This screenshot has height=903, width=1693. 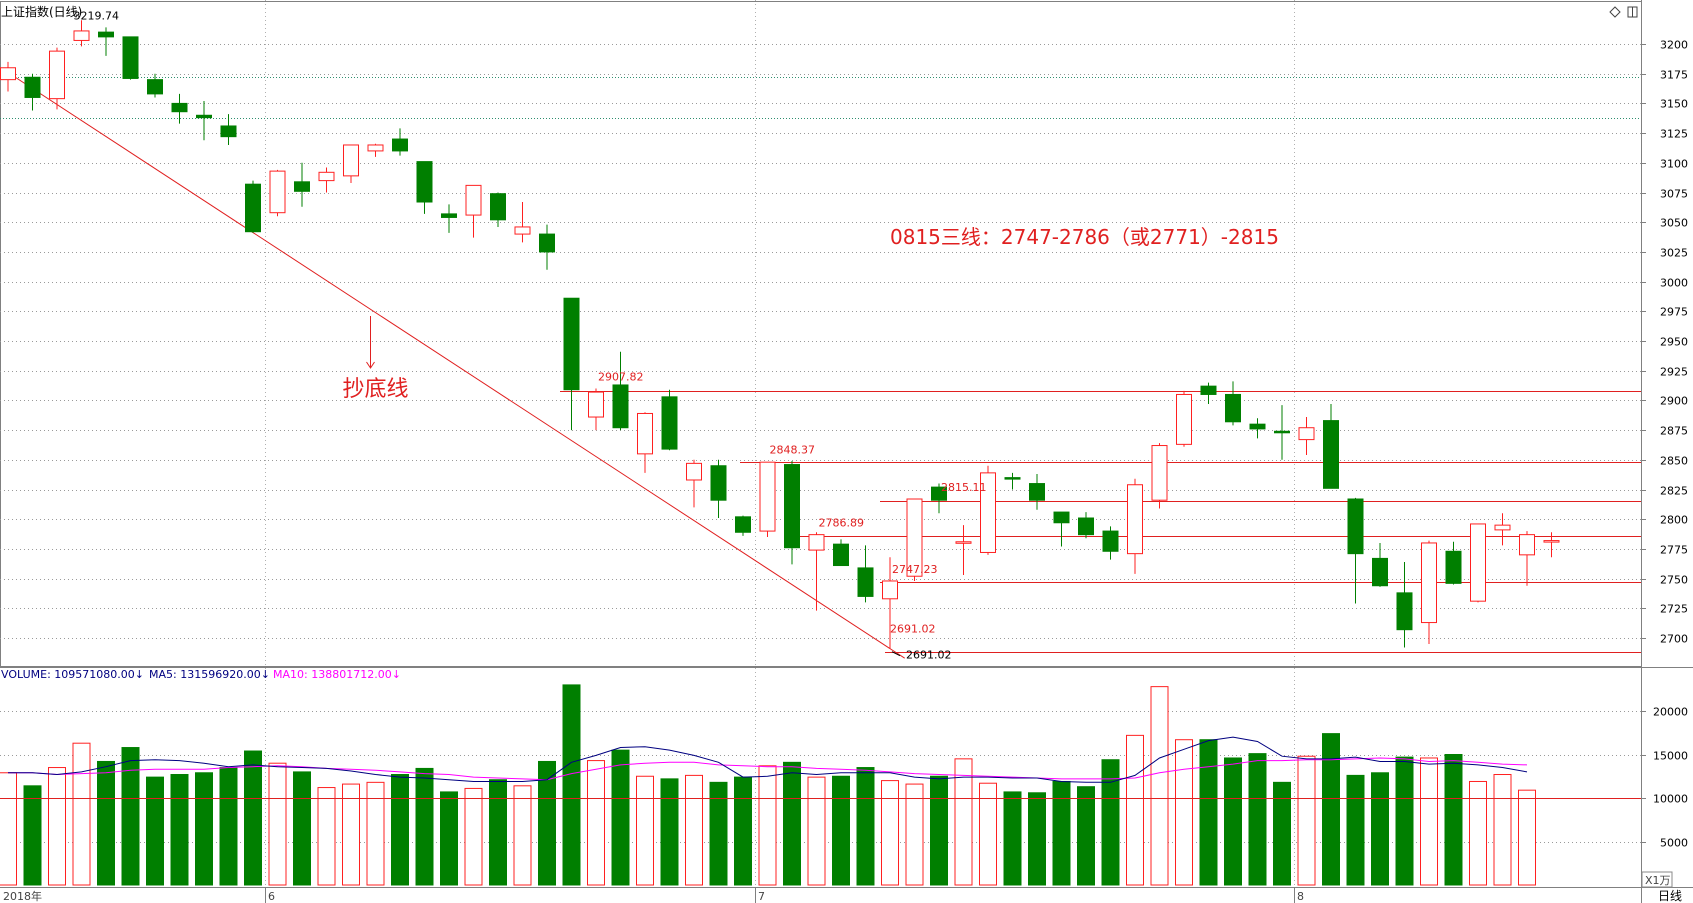 I want to click on price-tick-label: 2850, so click(x=1674, y=461).